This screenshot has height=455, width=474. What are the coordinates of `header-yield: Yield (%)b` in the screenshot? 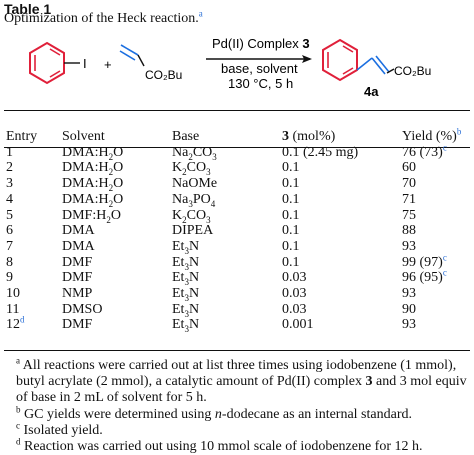 It's located at (432, 135).